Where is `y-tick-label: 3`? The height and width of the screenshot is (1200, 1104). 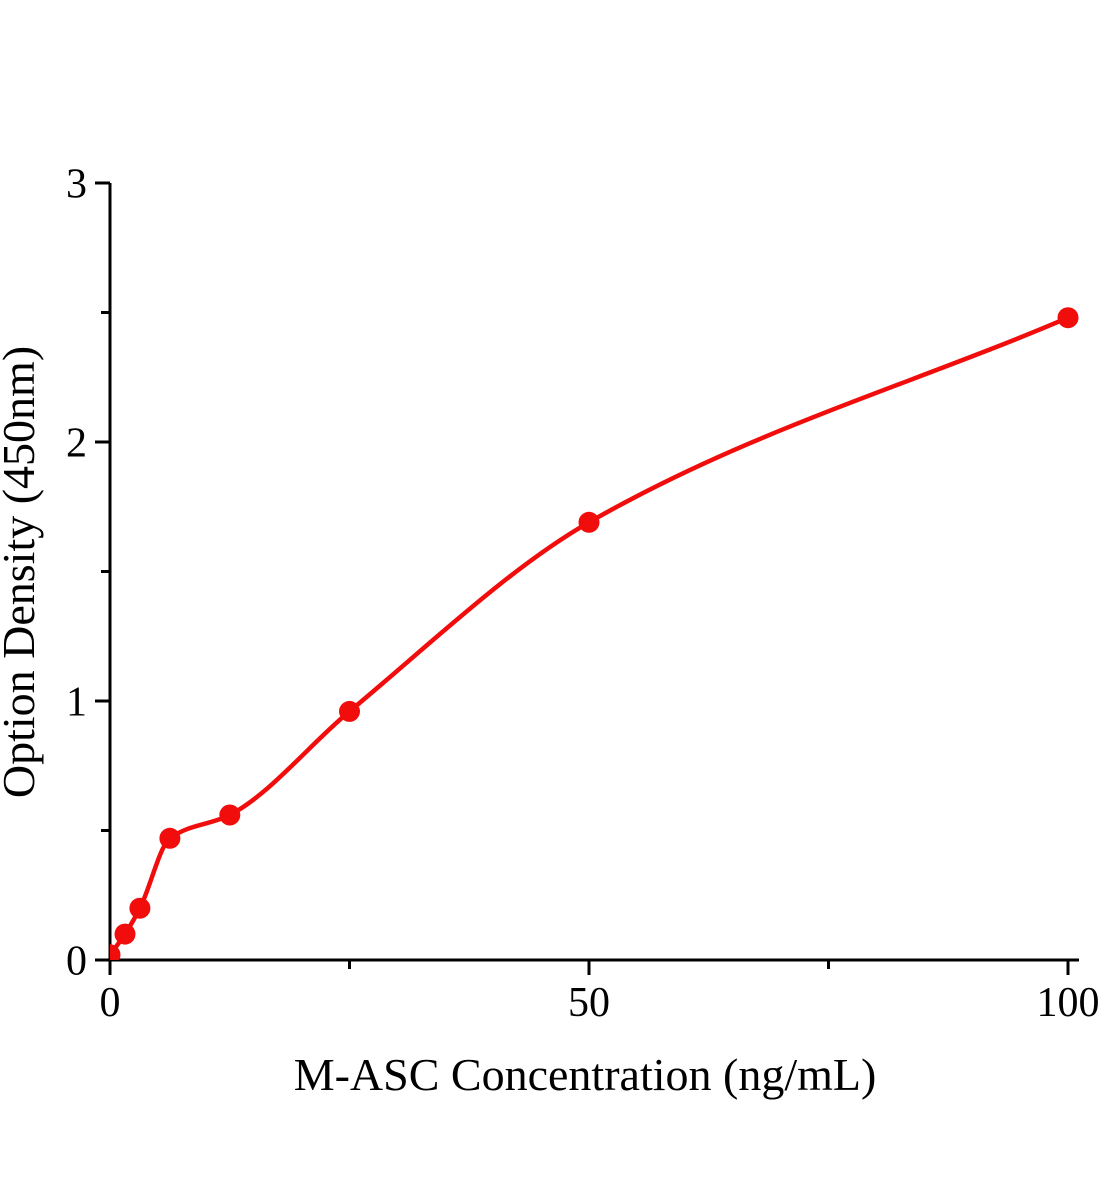 y-tick-label: 3 is located at coordinates (76, 185).